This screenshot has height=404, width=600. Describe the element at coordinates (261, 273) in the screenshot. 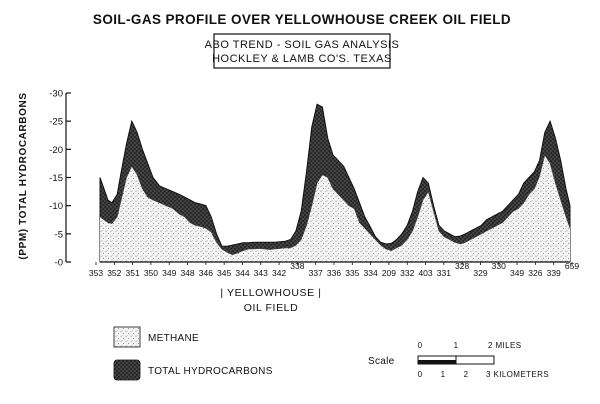

I see `x-station-label: 343` at that location.